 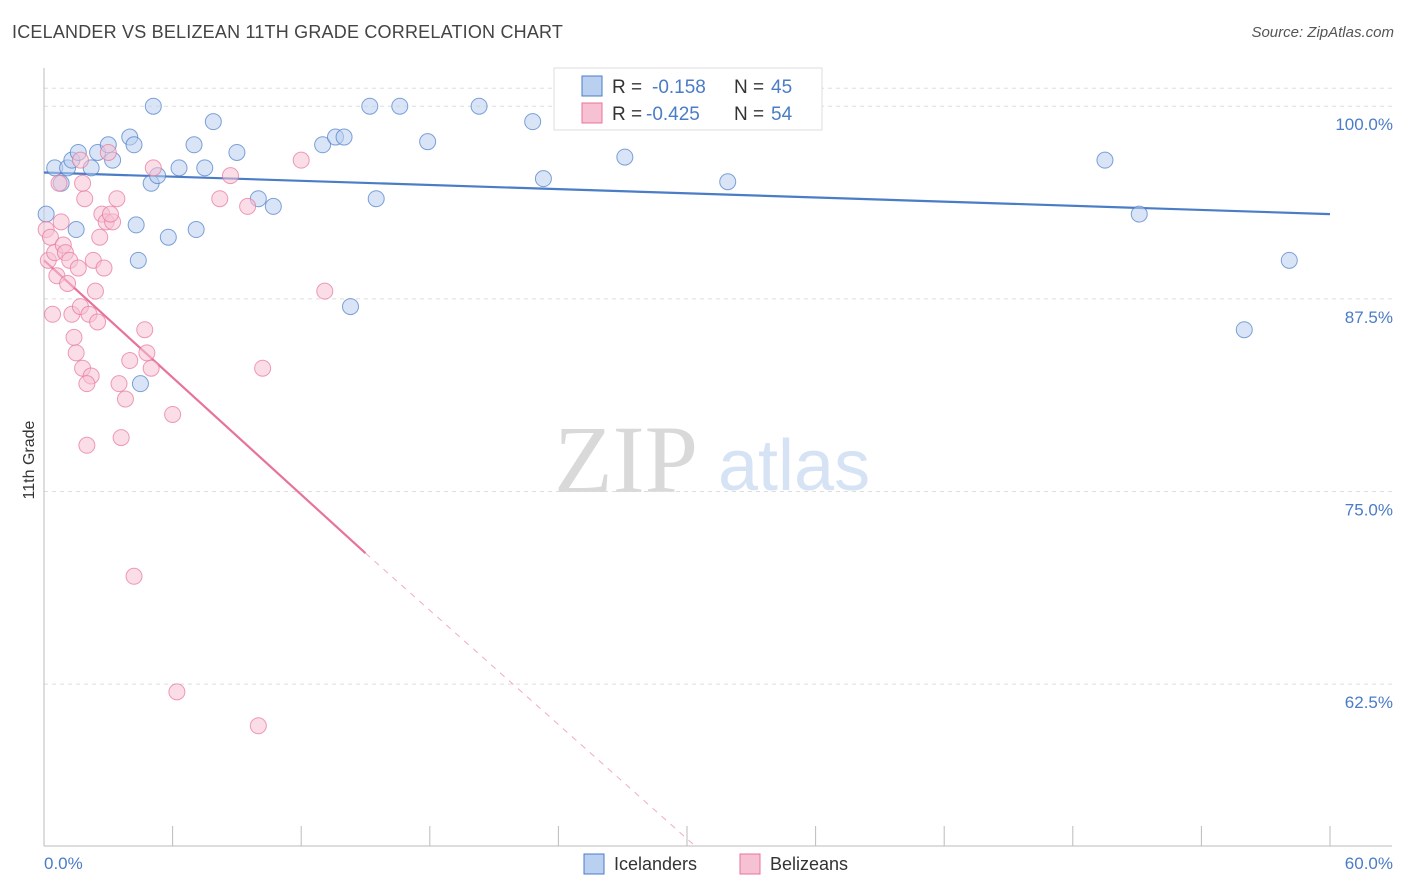 I want to click on watermark-zip: ZIP, so click(x=626, y=459).